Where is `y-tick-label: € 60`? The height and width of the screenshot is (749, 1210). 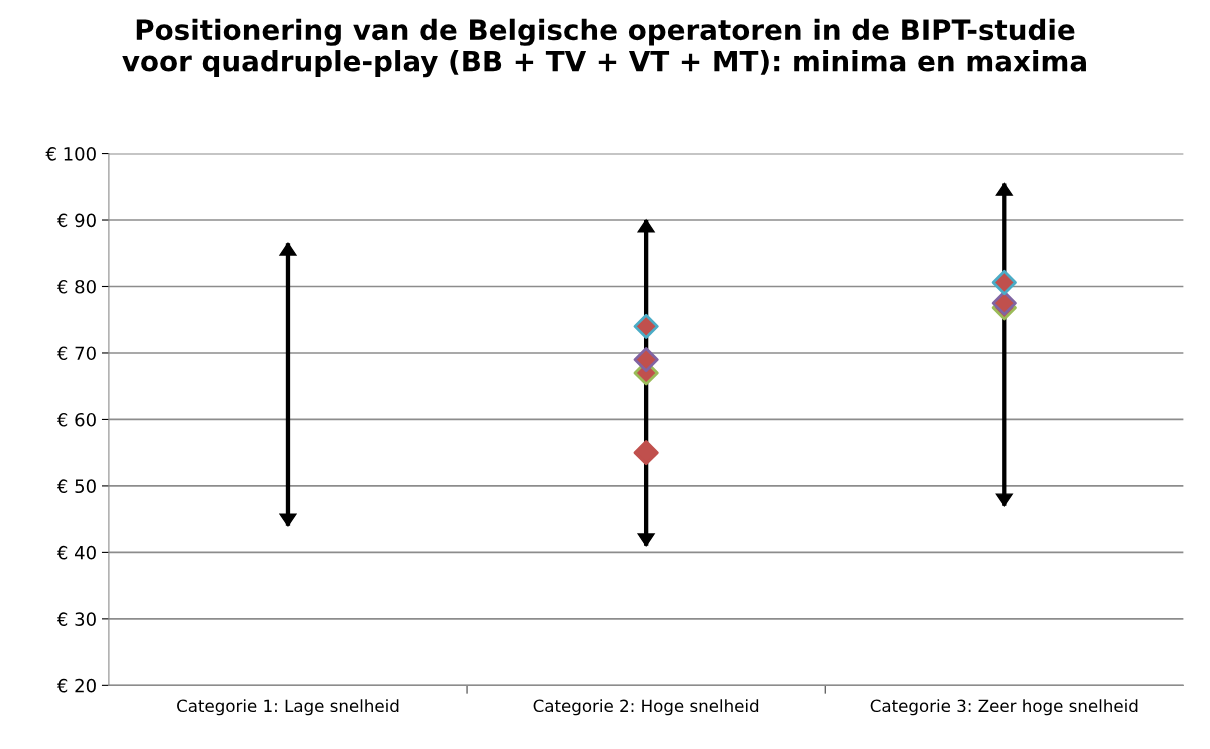 y-tick-label: € 60 is located at coordinates (76, 419).